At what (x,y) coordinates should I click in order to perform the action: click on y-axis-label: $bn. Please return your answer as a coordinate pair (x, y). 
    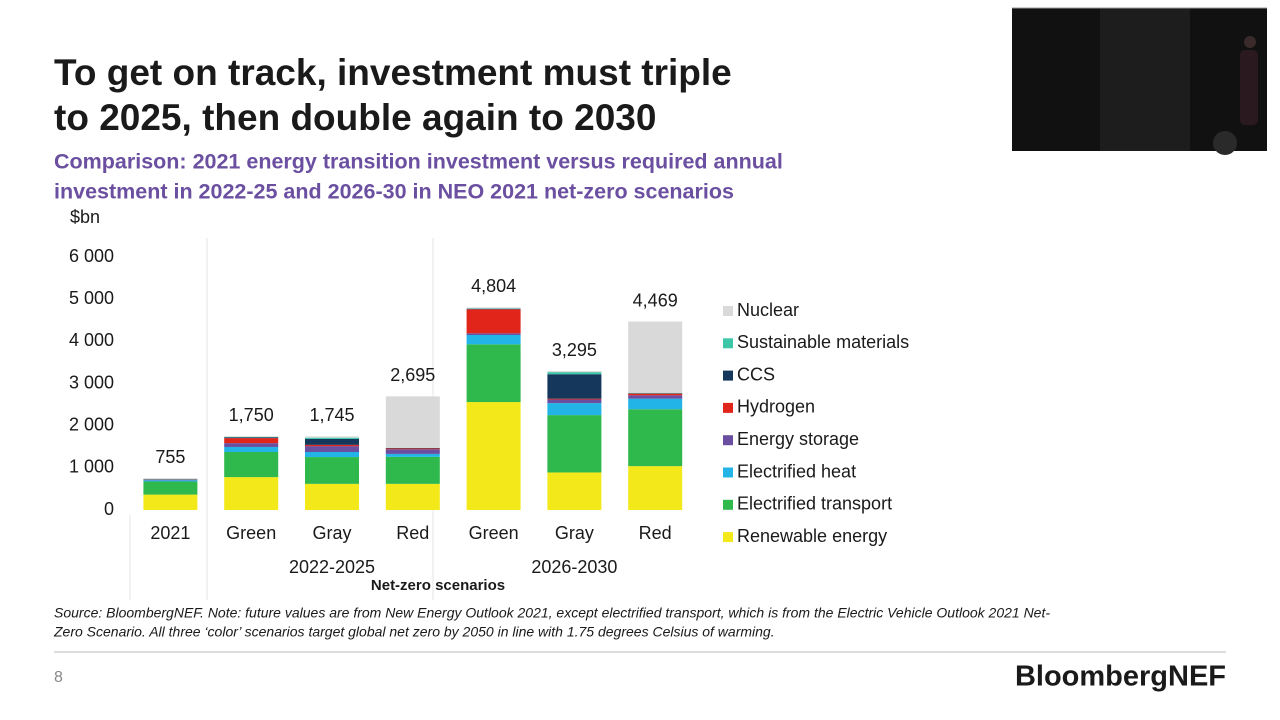
    Looking at the image, I should click on (85, 217).